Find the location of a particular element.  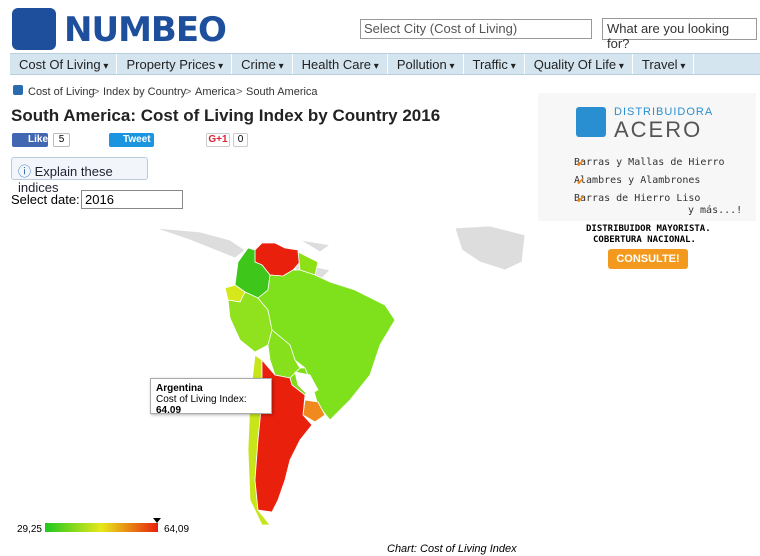

ad-item: Barras de Hierro Liso is located at coordinates (637, 198).